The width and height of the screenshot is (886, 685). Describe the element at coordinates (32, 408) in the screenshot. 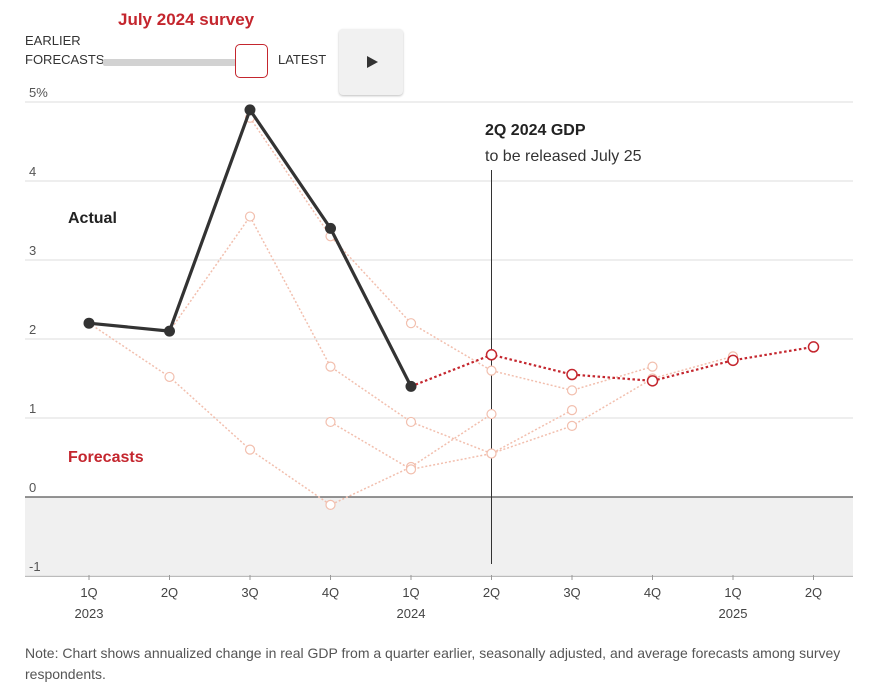

I see `y-tick-label: 1` at that location.